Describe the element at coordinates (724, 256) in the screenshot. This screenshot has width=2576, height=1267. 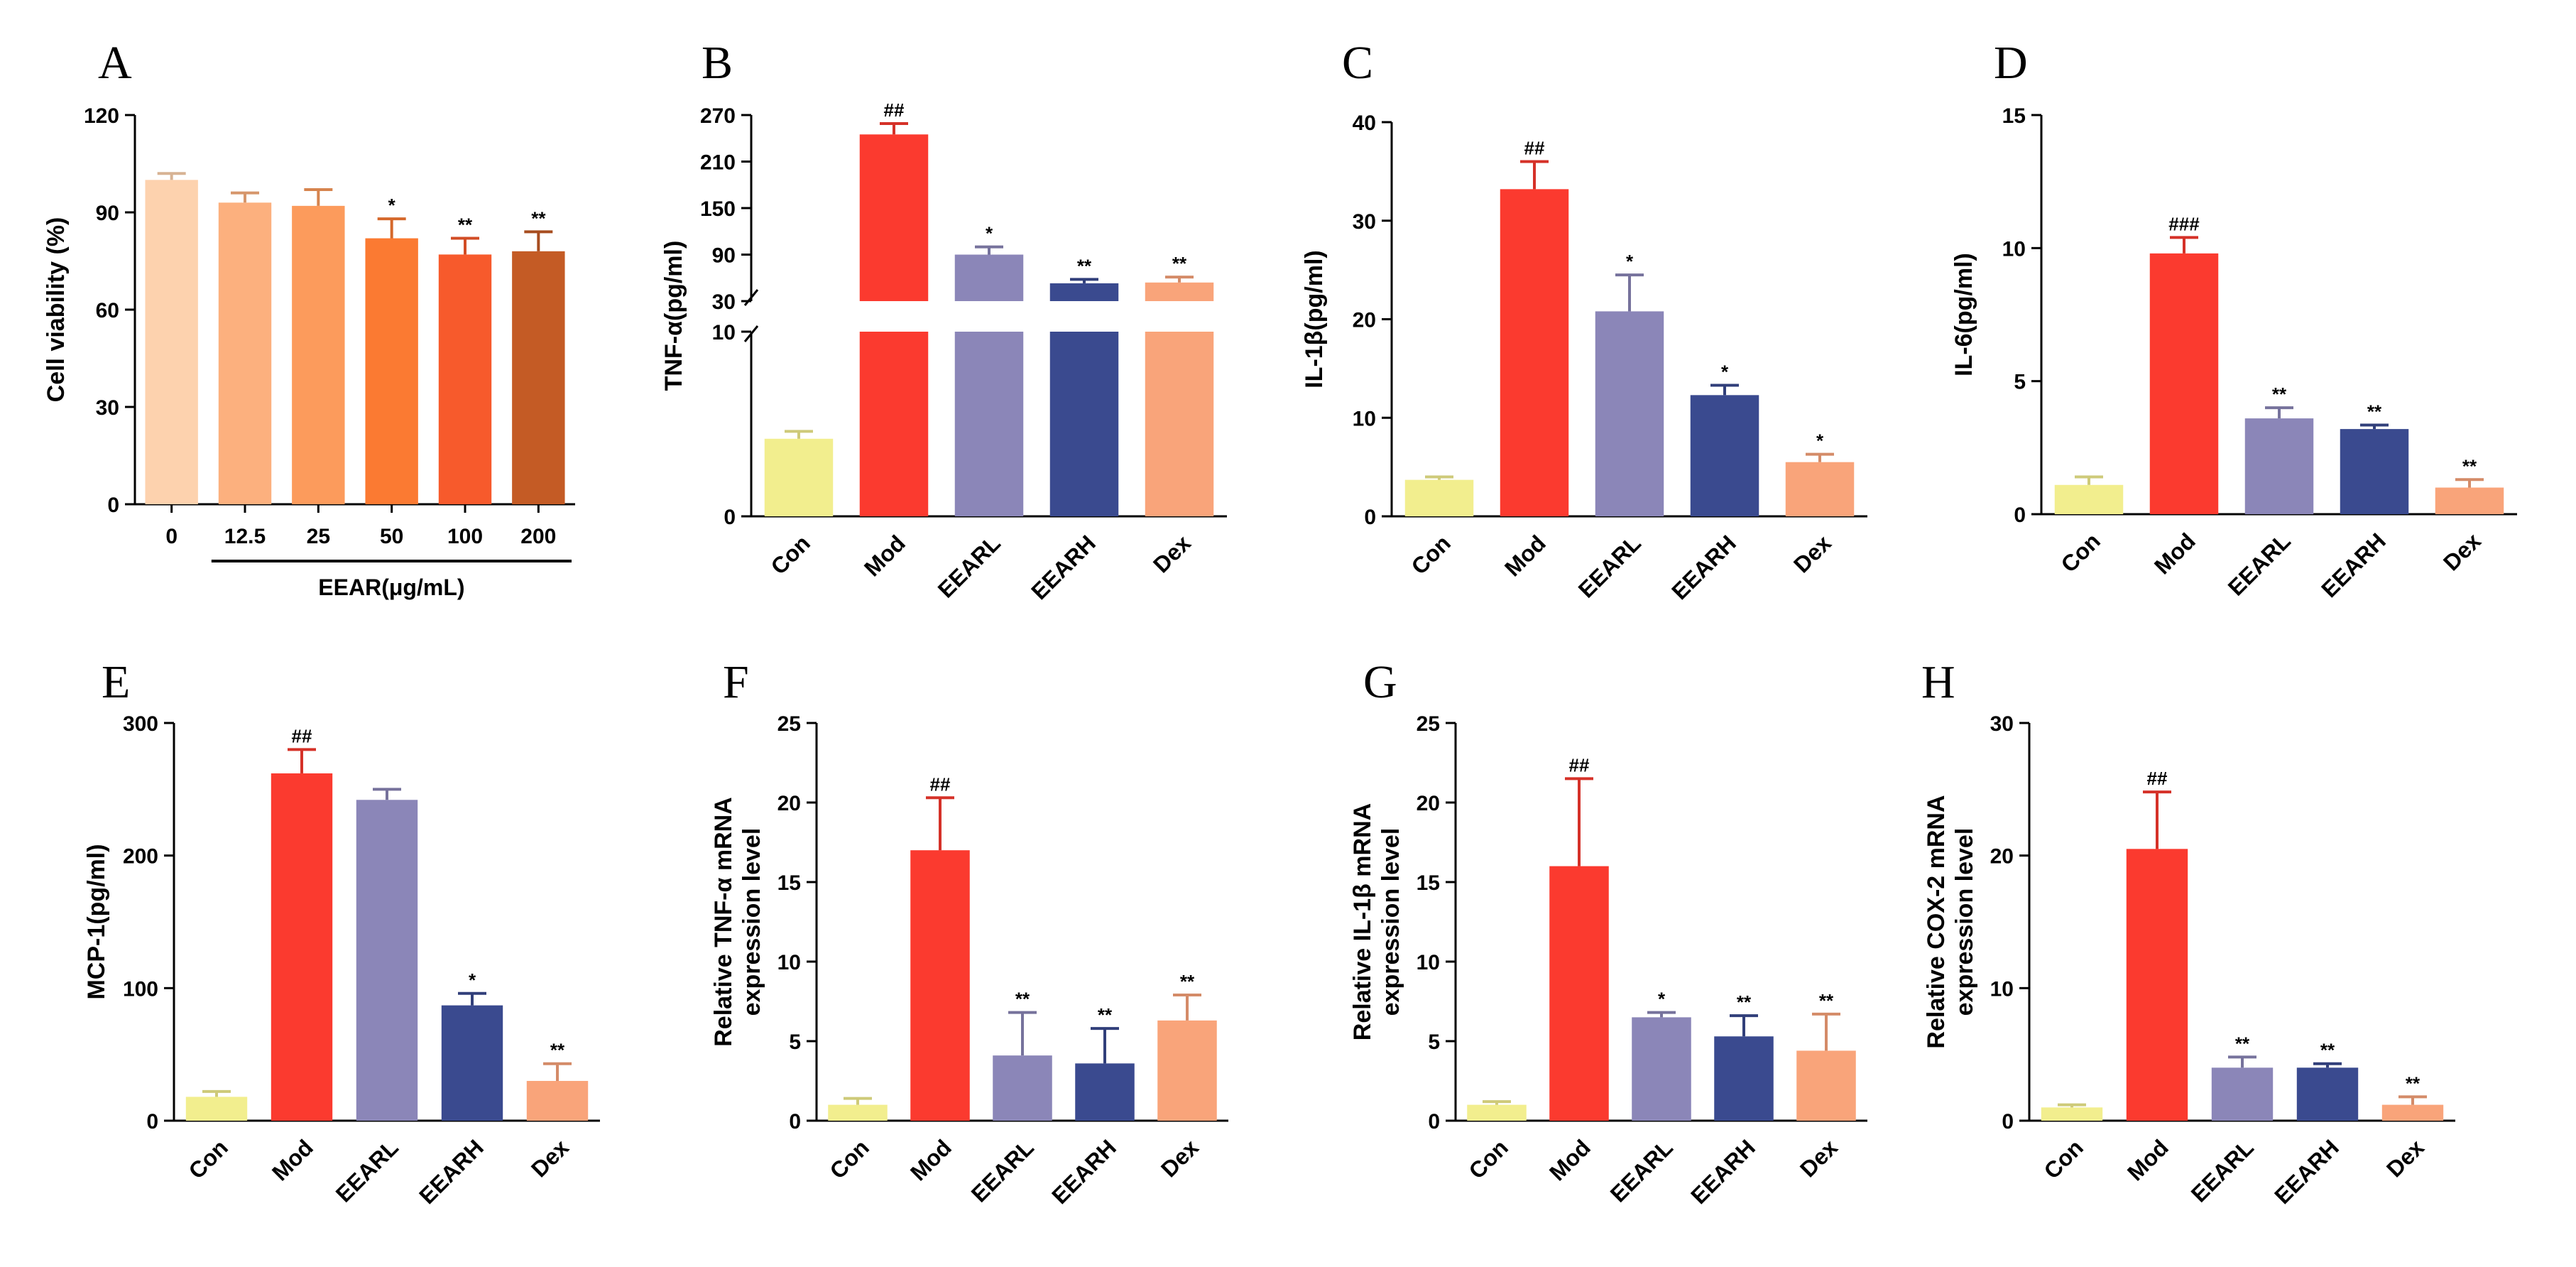
I see `y-tick-label: 90` at that location.